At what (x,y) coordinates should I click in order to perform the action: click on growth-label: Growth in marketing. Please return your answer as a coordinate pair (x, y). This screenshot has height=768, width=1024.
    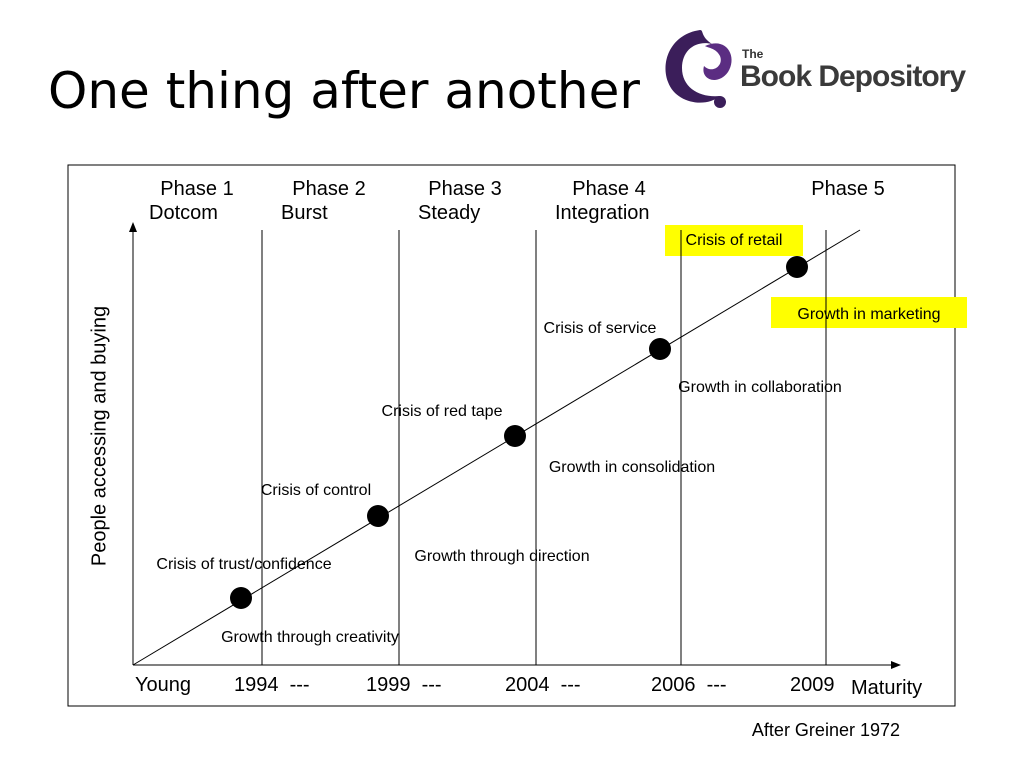
    Looking at the image, I should click on (868, 314).